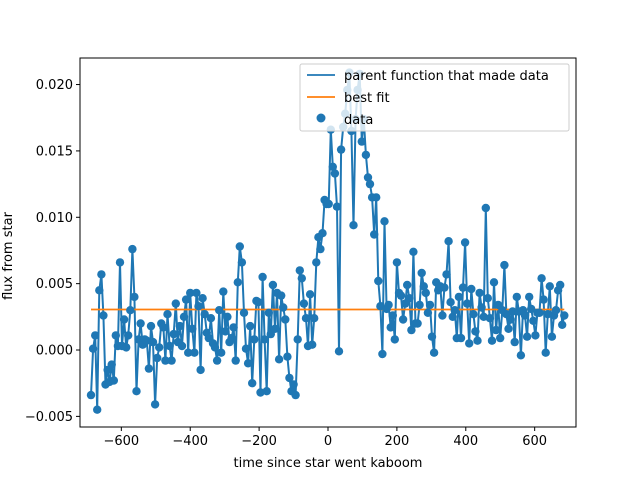  I want to click on x-tick-label: 0, so click(328, 441).